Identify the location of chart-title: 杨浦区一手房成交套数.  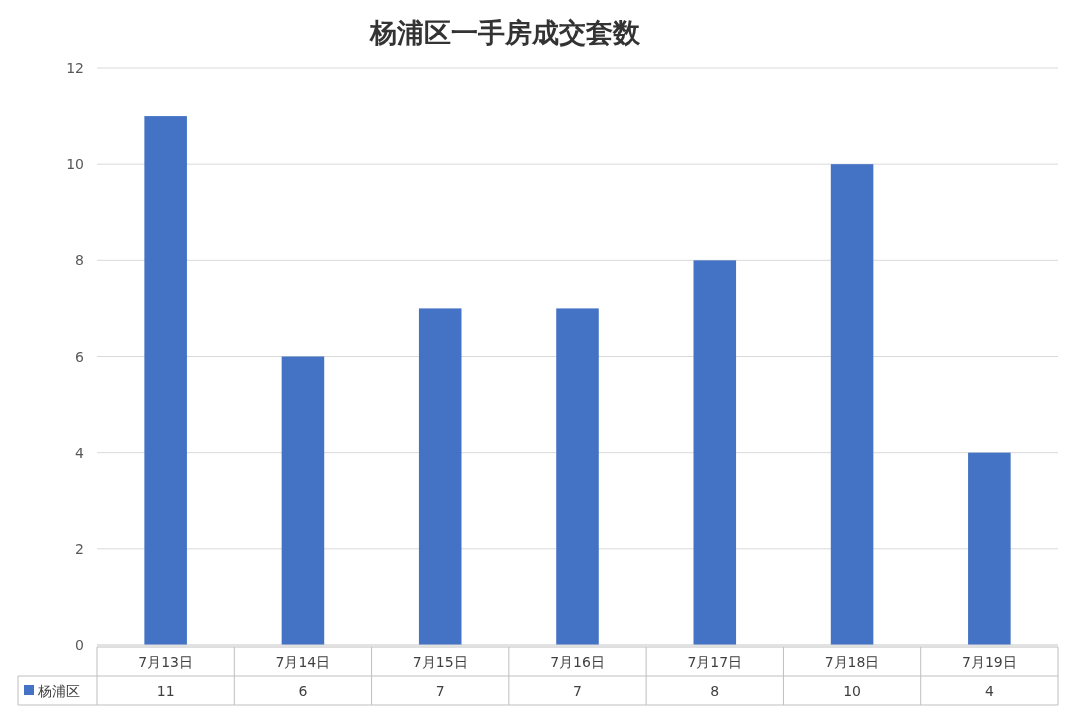
(505, 32).